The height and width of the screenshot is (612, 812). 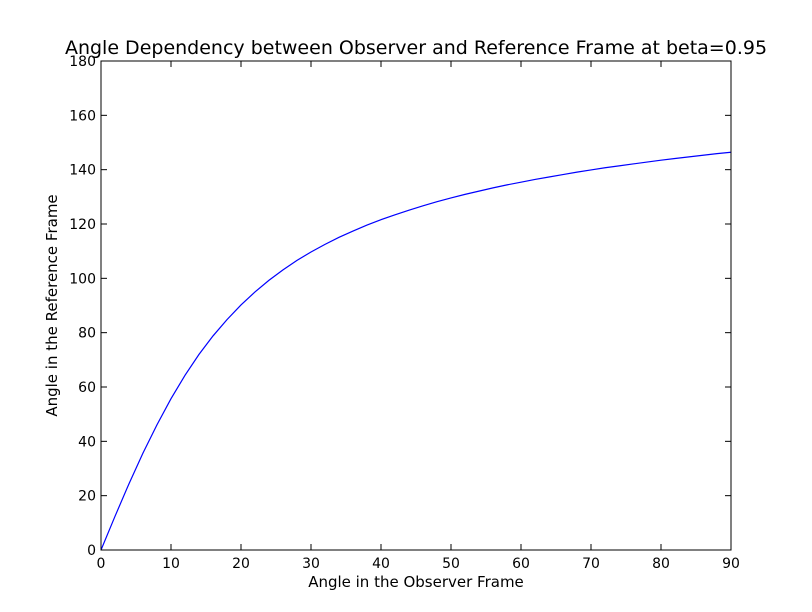 What do you see at coordinates (731, 564) in the screenshot?
I see `x-tick-label: 90` at bounding box center [731, 564].